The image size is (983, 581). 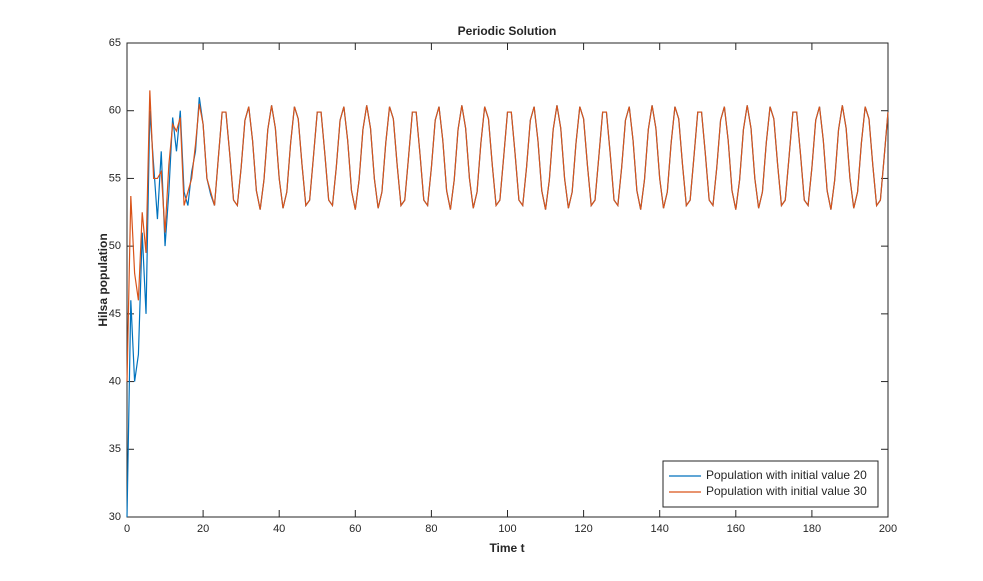 What do you see at coordinates (786, 491) in the screenshot?
I see `legend-label: Population with initial value 30` at bounding box center [786, 491].